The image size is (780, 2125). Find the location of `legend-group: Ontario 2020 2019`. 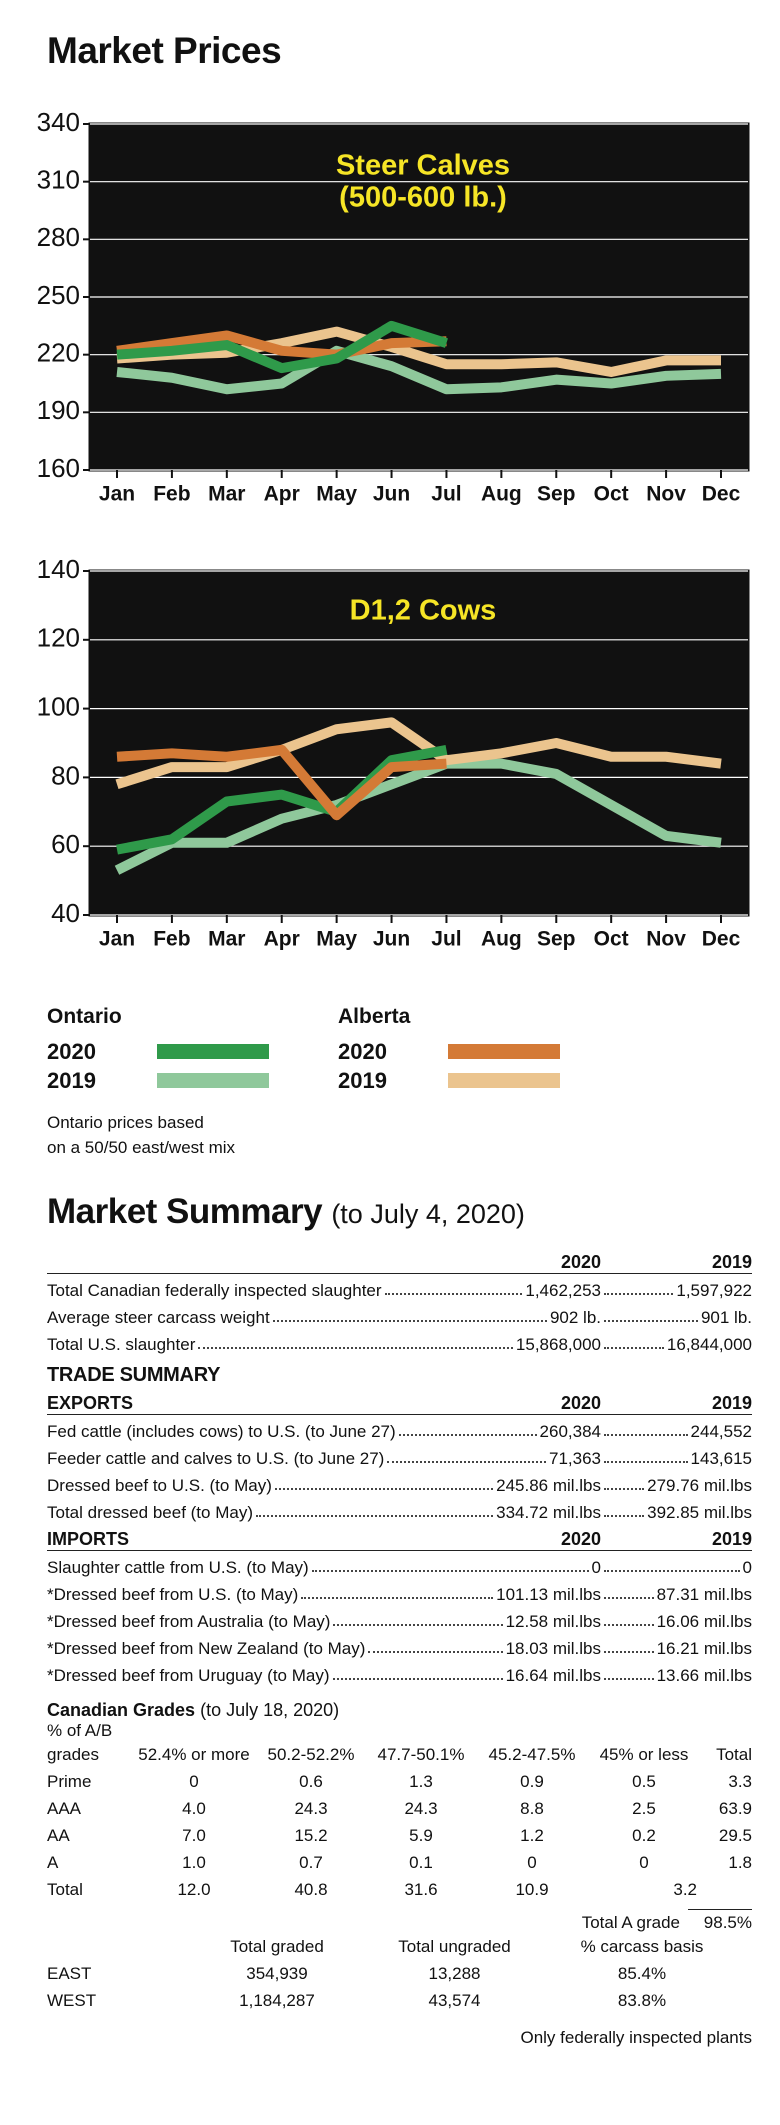

legend-group: Ontario 2020 2019 is located at coordinates (158, 1050).